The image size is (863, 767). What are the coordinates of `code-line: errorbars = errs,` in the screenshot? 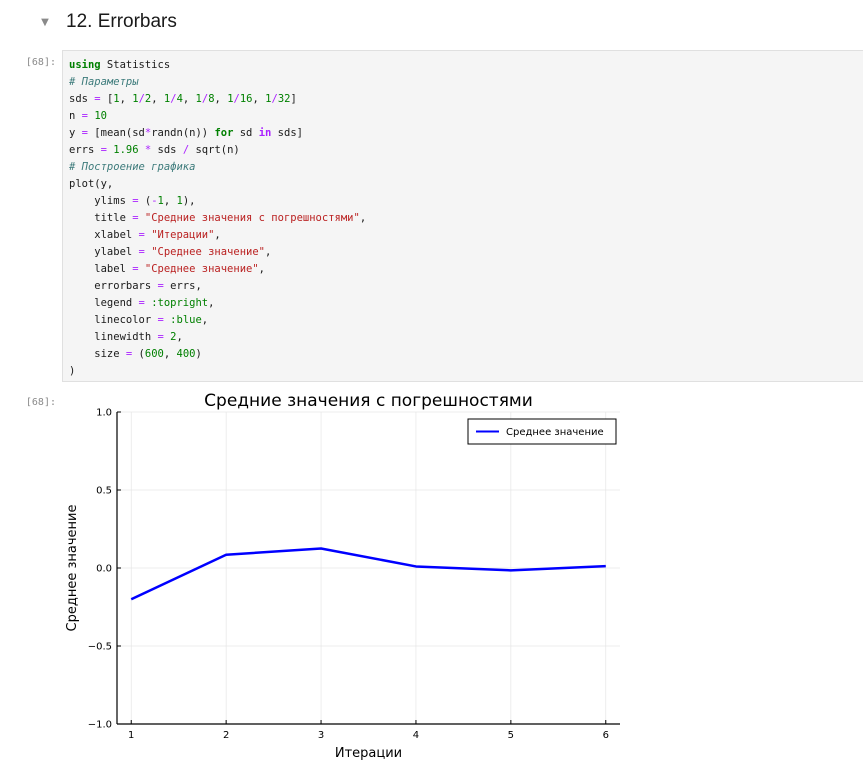 It's located at (466, 286).